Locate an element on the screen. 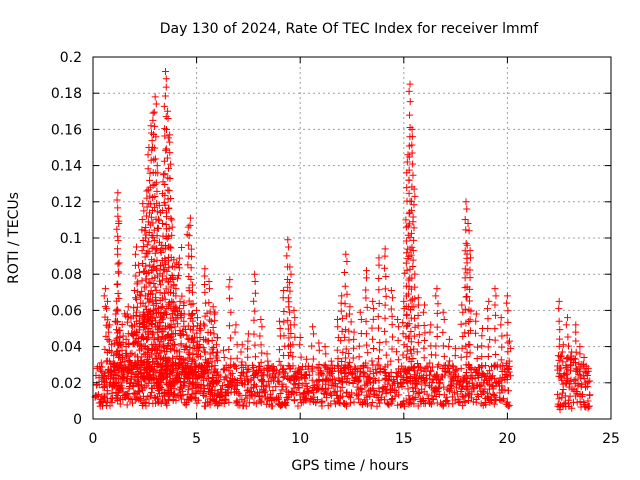 The height and width of the screenshot is (480, 640). y-tick-label: 0.1 is located at coordinates (71, 239).